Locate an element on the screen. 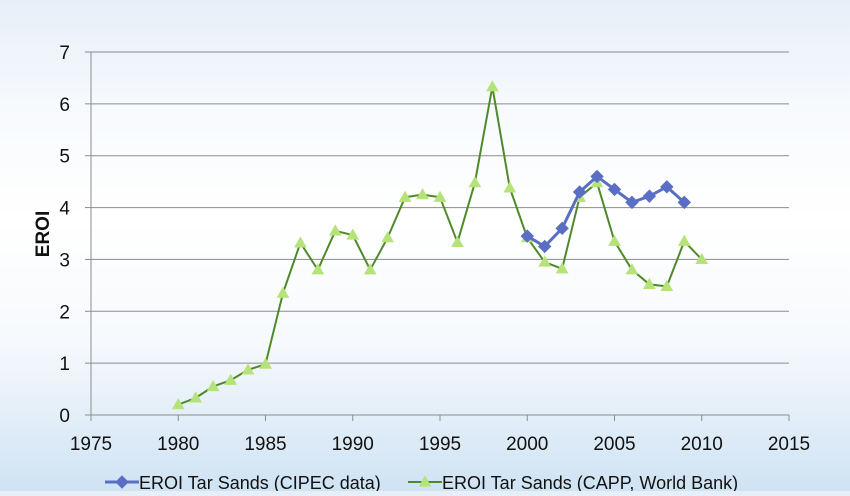 This screenshot has width=850, height=496. x-tick-label: 2005 is located at coordinates (614, 444).